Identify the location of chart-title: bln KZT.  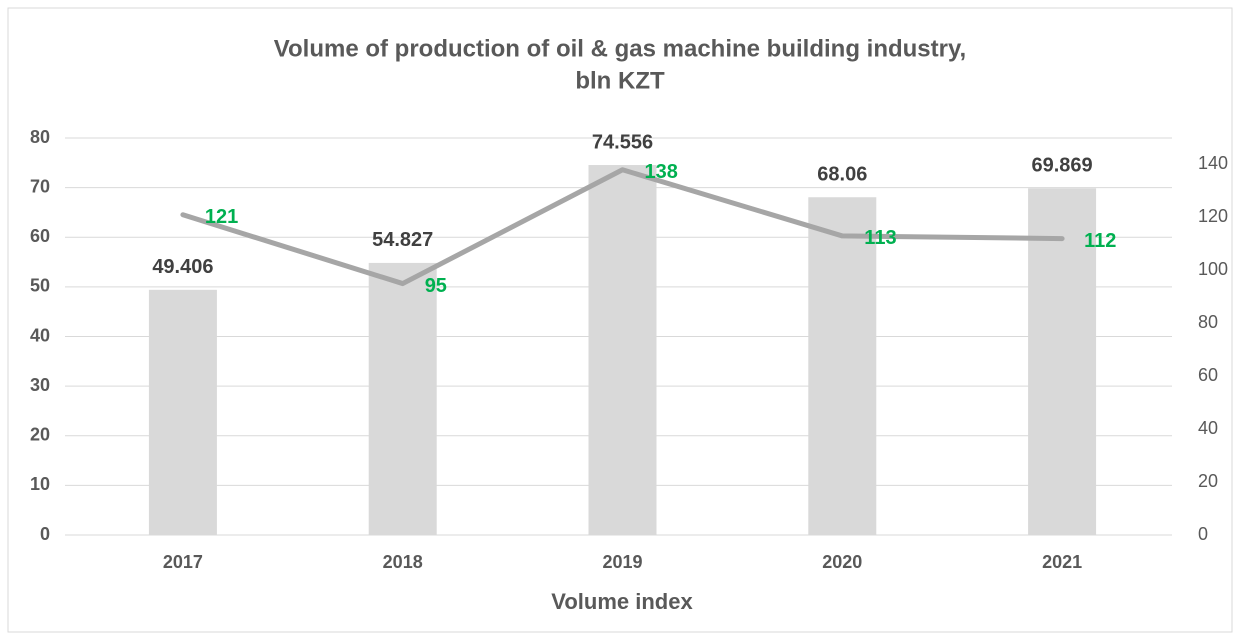
(620, 80).